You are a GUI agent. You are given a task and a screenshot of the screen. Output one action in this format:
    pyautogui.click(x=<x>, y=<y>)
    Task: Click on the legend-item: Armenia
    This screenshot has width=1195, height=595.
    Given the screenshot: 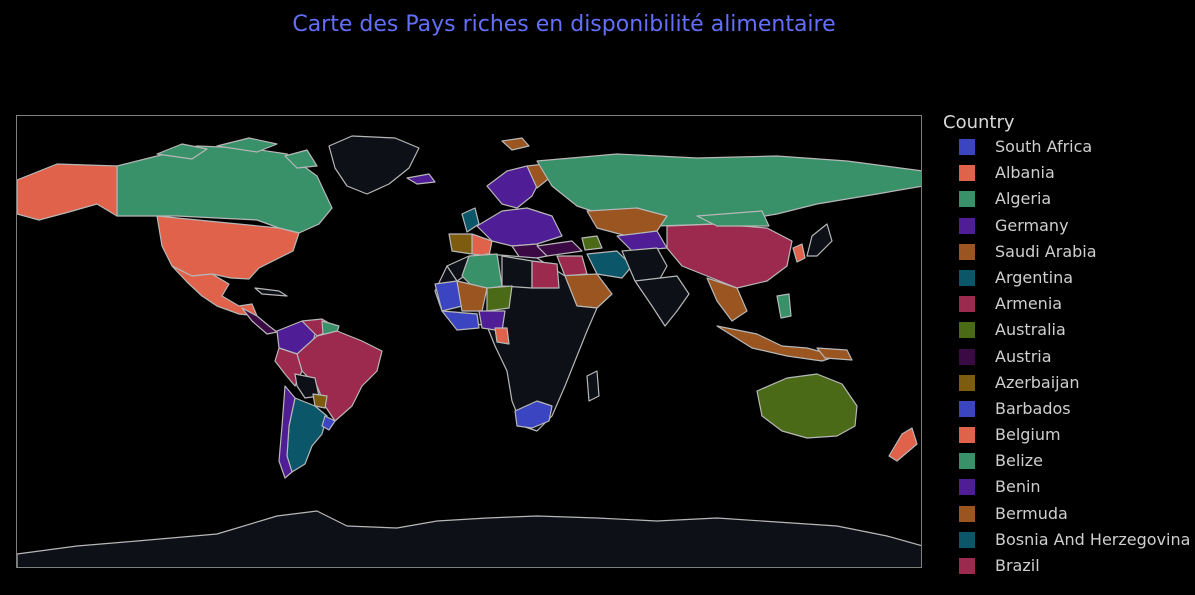 What is the action you would take?
    pyautogui.click(x=1002, y=307)
    